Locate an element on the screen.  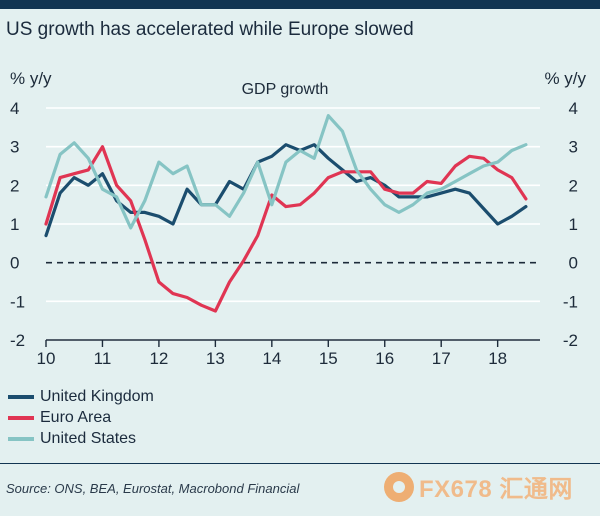
y-tick-right-4: 4 is located at coordinates (573, 108).